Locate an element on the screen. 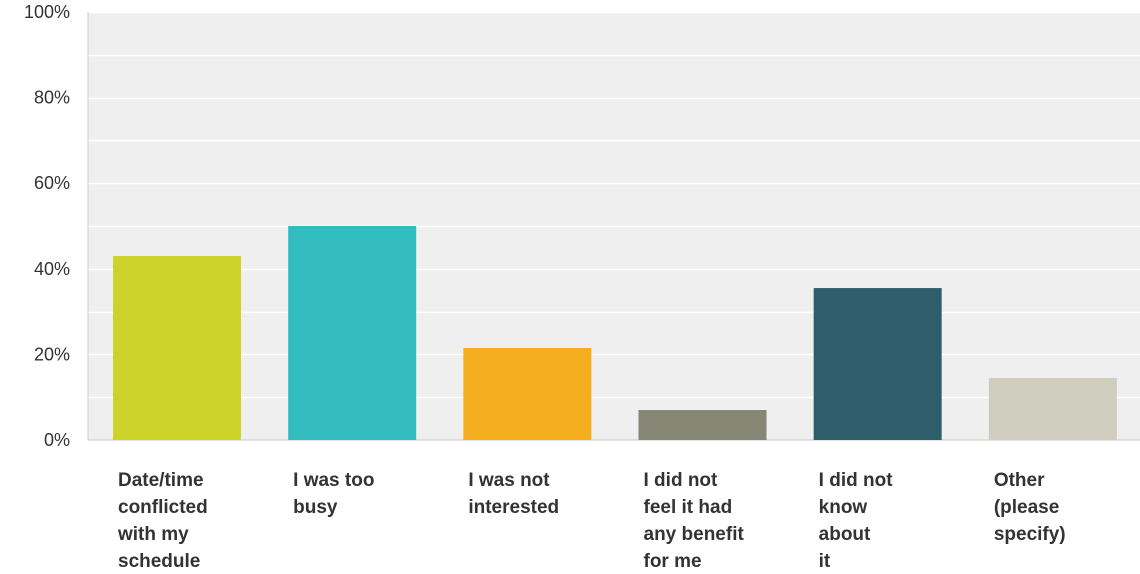 This screenshot has width=1140, height=574. x-tick-label-line: Date/time is located at coordinates (161, 480).